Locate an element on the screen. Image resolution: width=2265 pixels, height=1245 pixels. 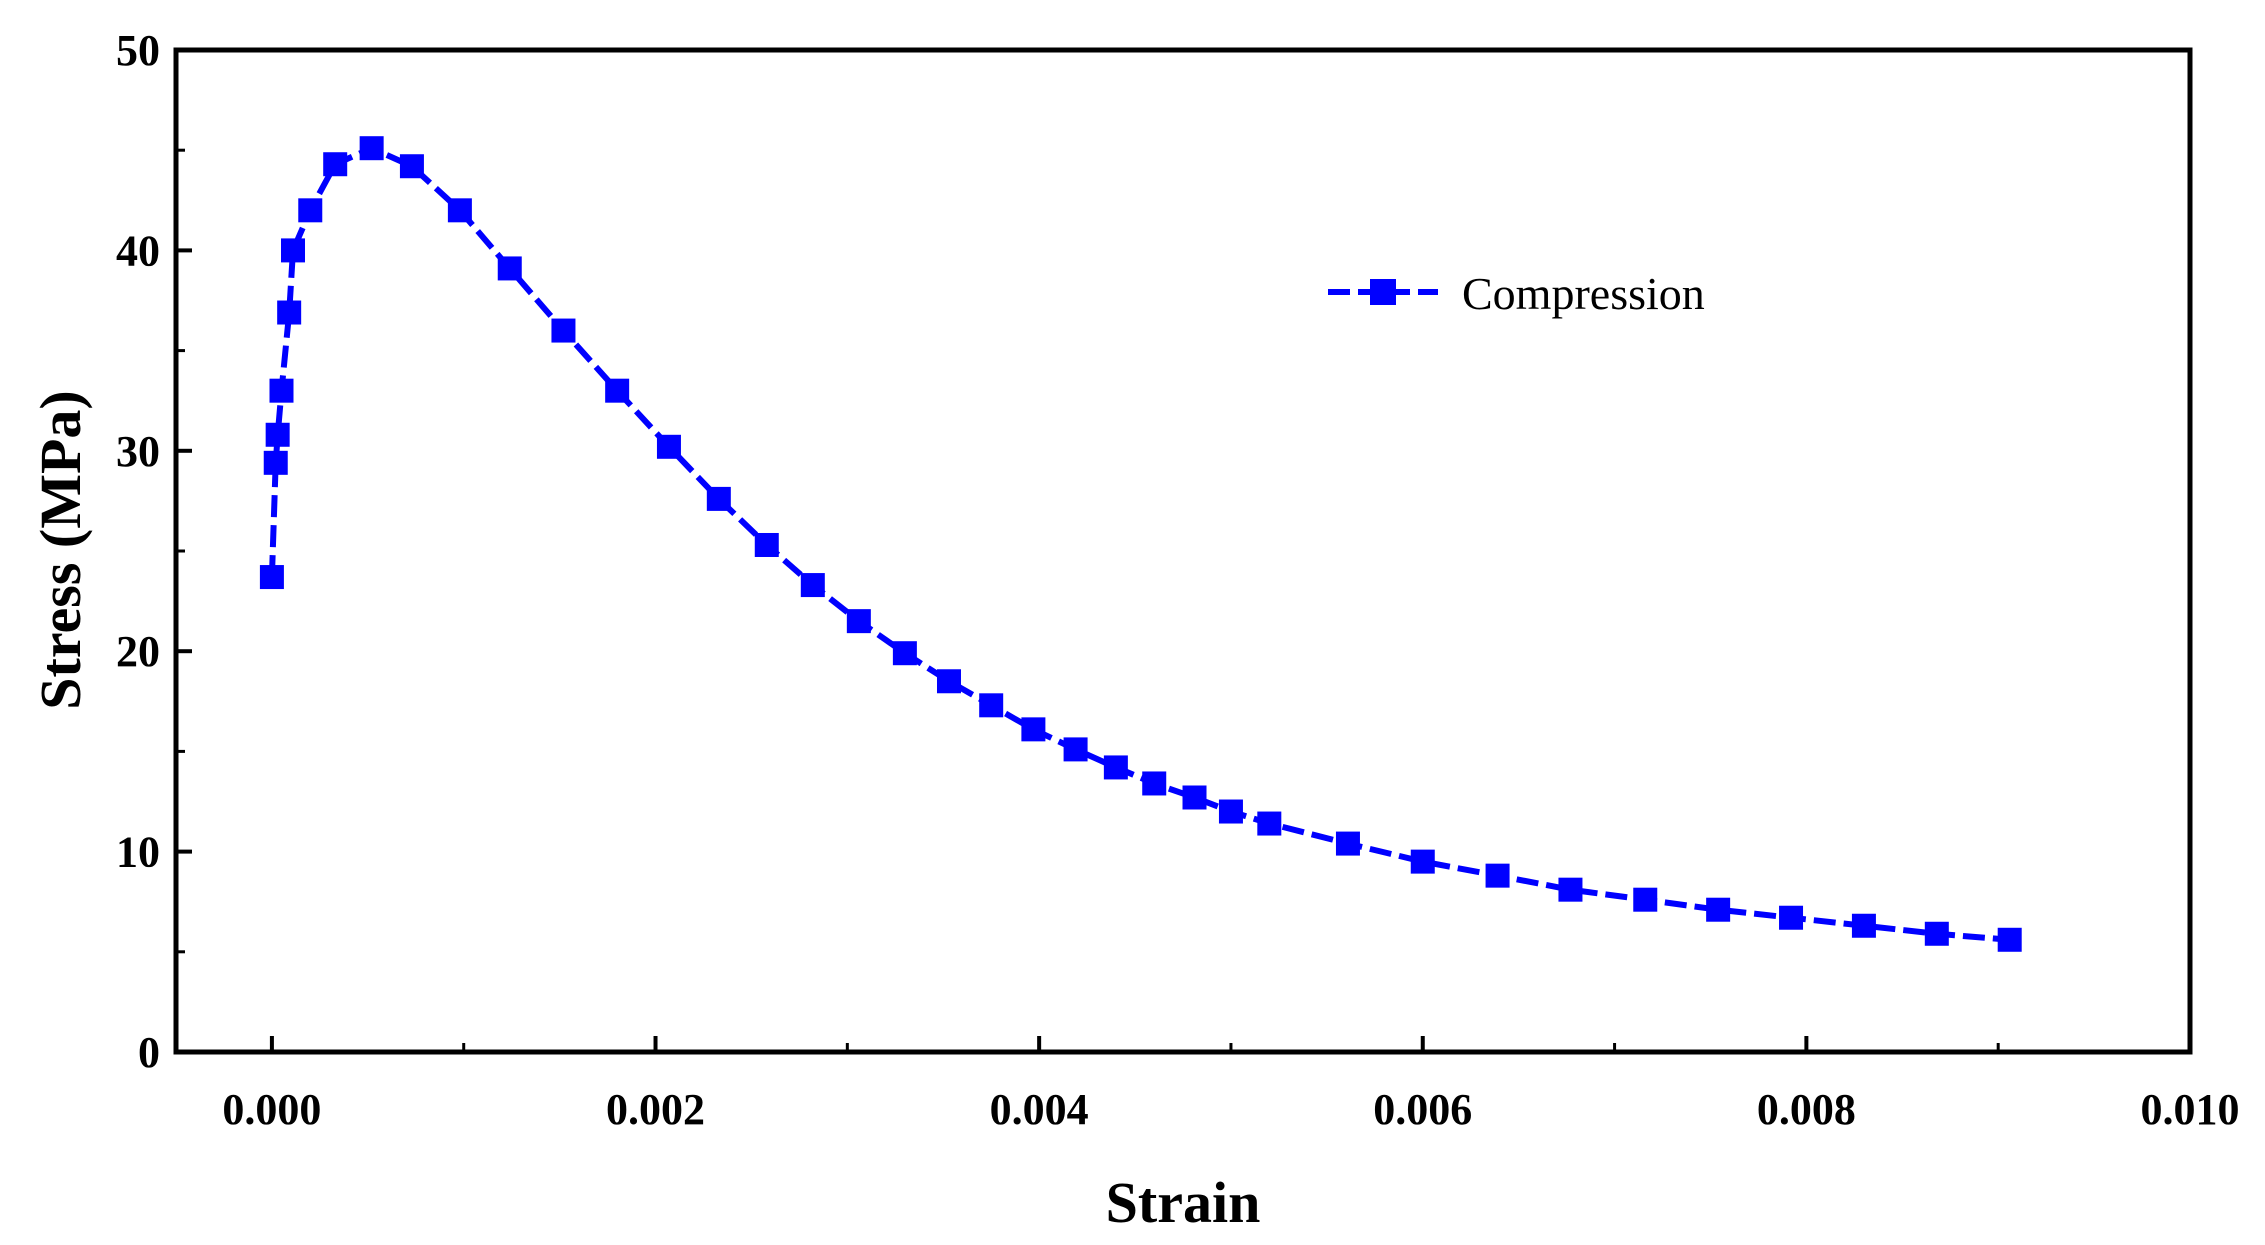
y-tick-label: 10 is located at coordinates (138, 852).